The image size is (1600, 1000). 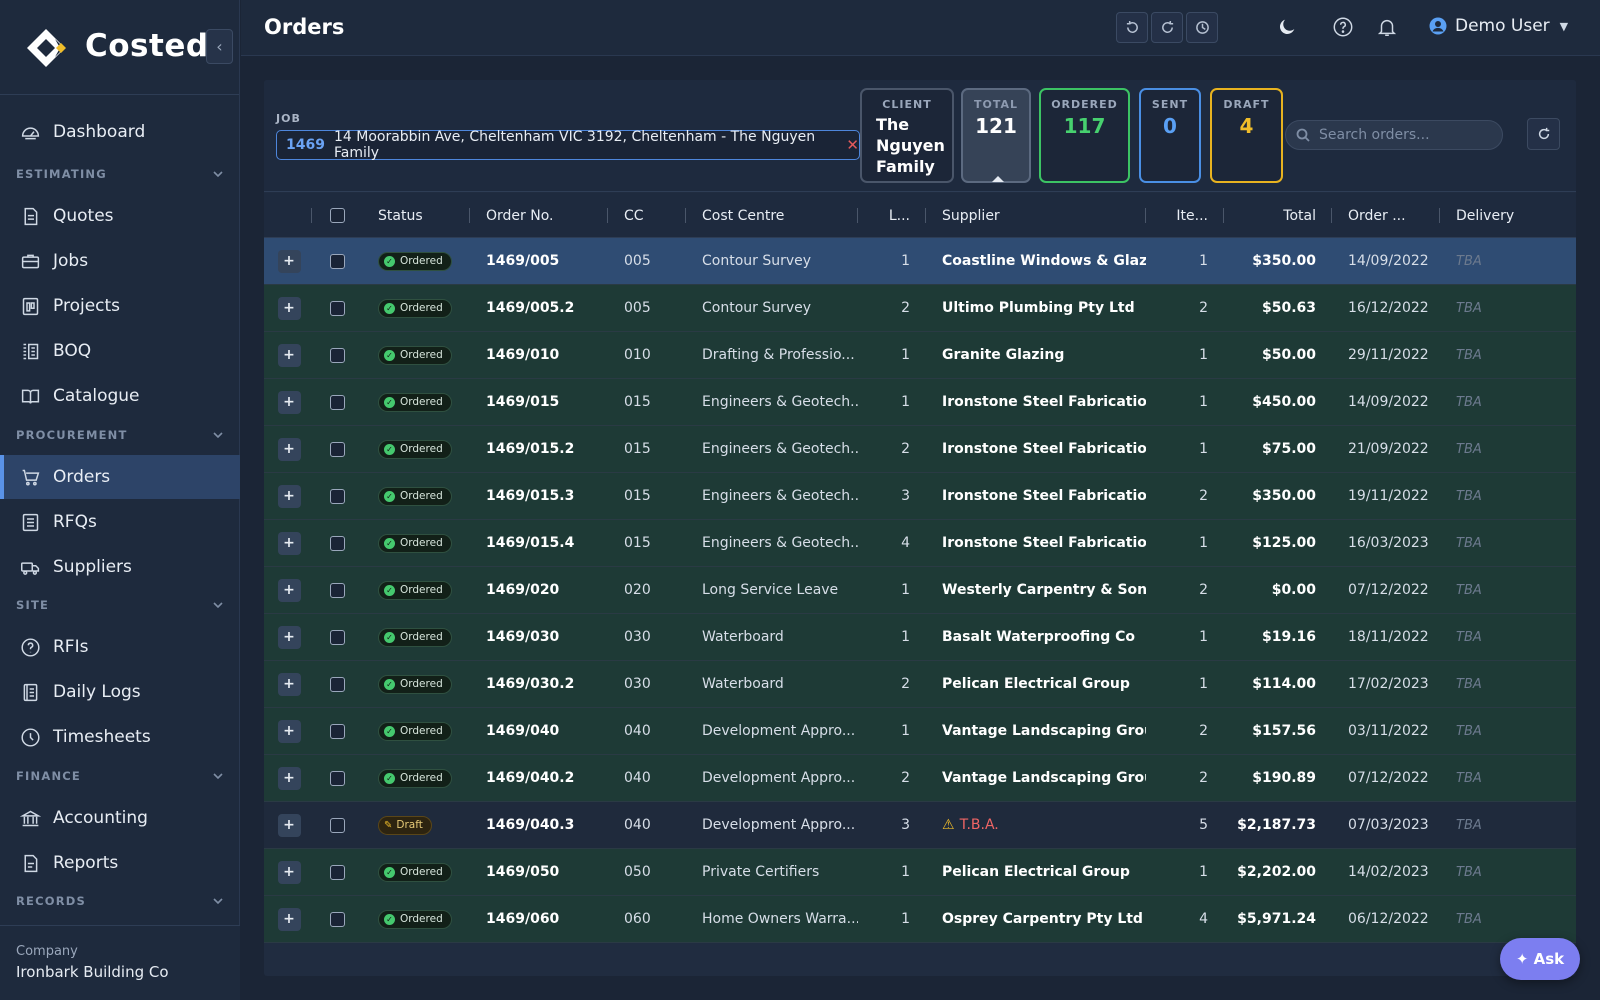 I want to click on sidebar-section-procurement: PROCUREMENT, so click(x=120, y=435).